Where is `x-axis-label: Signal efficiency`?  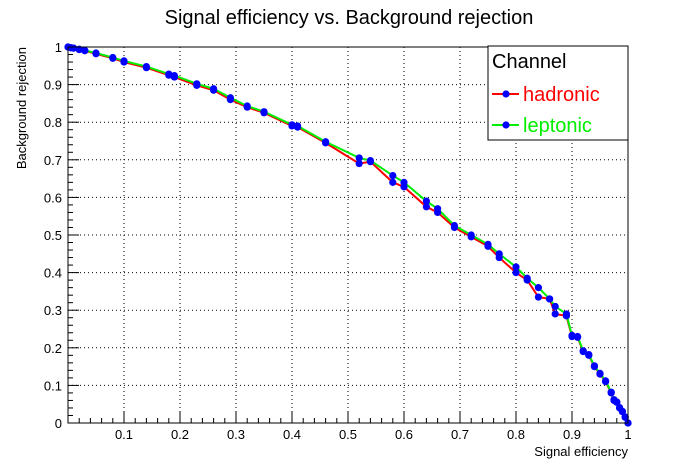
x-axis-label: Signal efficiency is located at coordinates (581, 451).